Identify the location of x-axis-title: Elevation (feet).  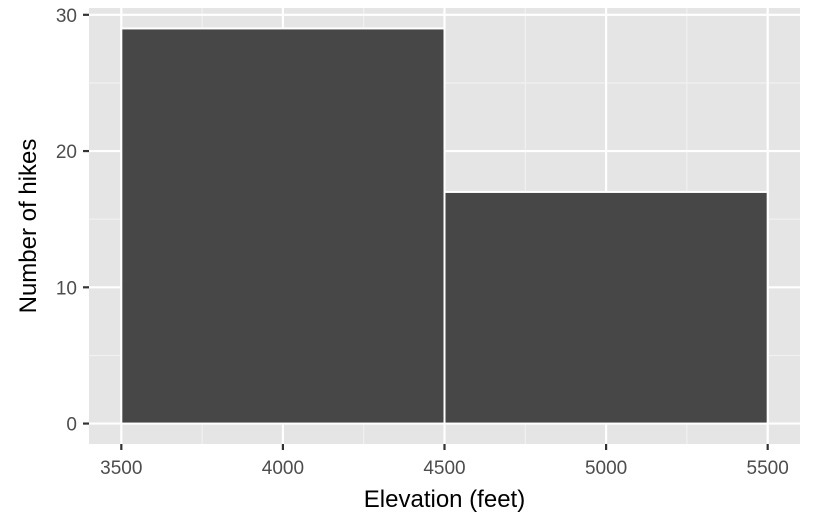
(444, 499).